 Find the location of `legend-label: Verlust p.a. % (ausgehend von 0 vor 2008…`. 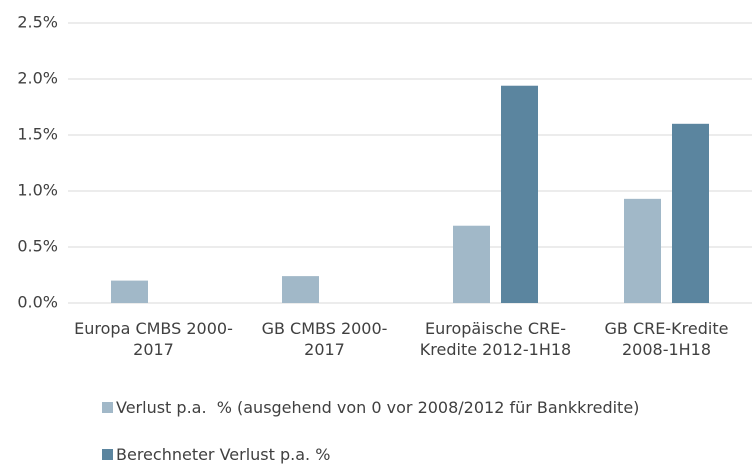

legend-label: Verlust p.a. % (ausgehend von 0 vor 2008… is located at coordinates (378, 407).